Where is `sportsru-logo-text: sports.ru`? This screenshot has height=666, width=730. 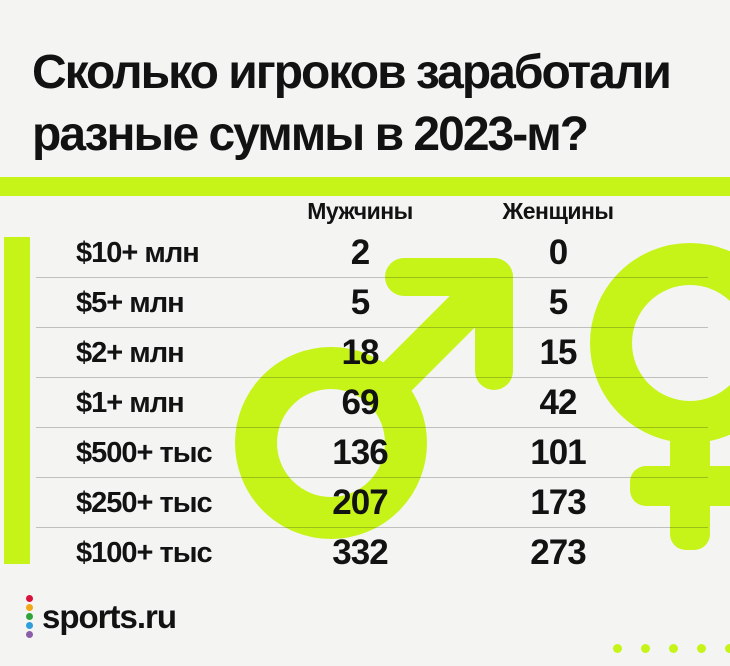
sportsru-logo-text: sports.ru is located at coordinates (109, 616).